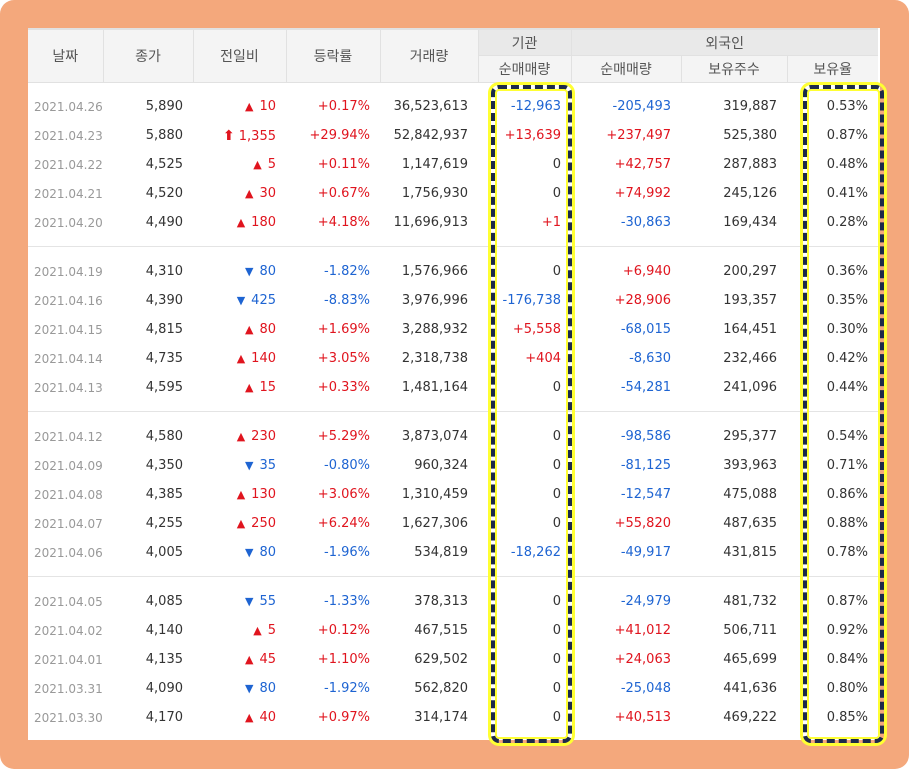  I want to click on date-cell: 2021.03.30, so click(68, 717).